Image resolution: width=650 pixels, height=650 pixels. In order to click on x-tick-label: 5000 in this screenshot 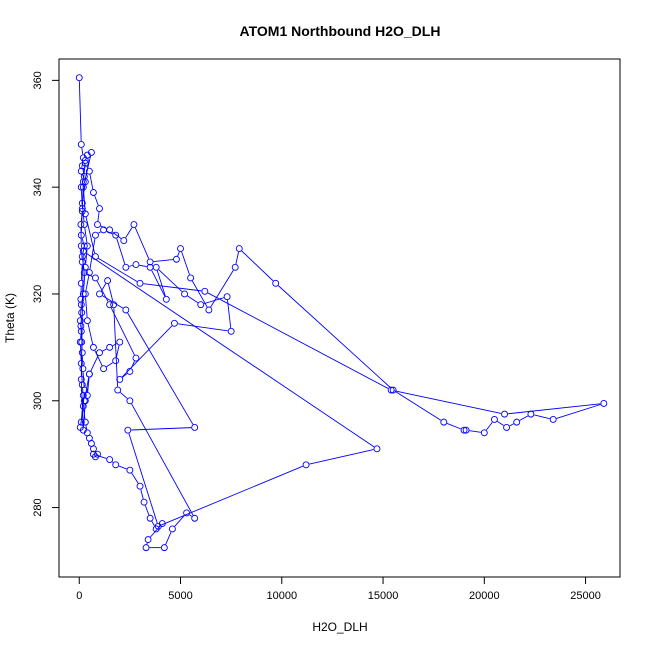, I will do `click(180, 596)`.